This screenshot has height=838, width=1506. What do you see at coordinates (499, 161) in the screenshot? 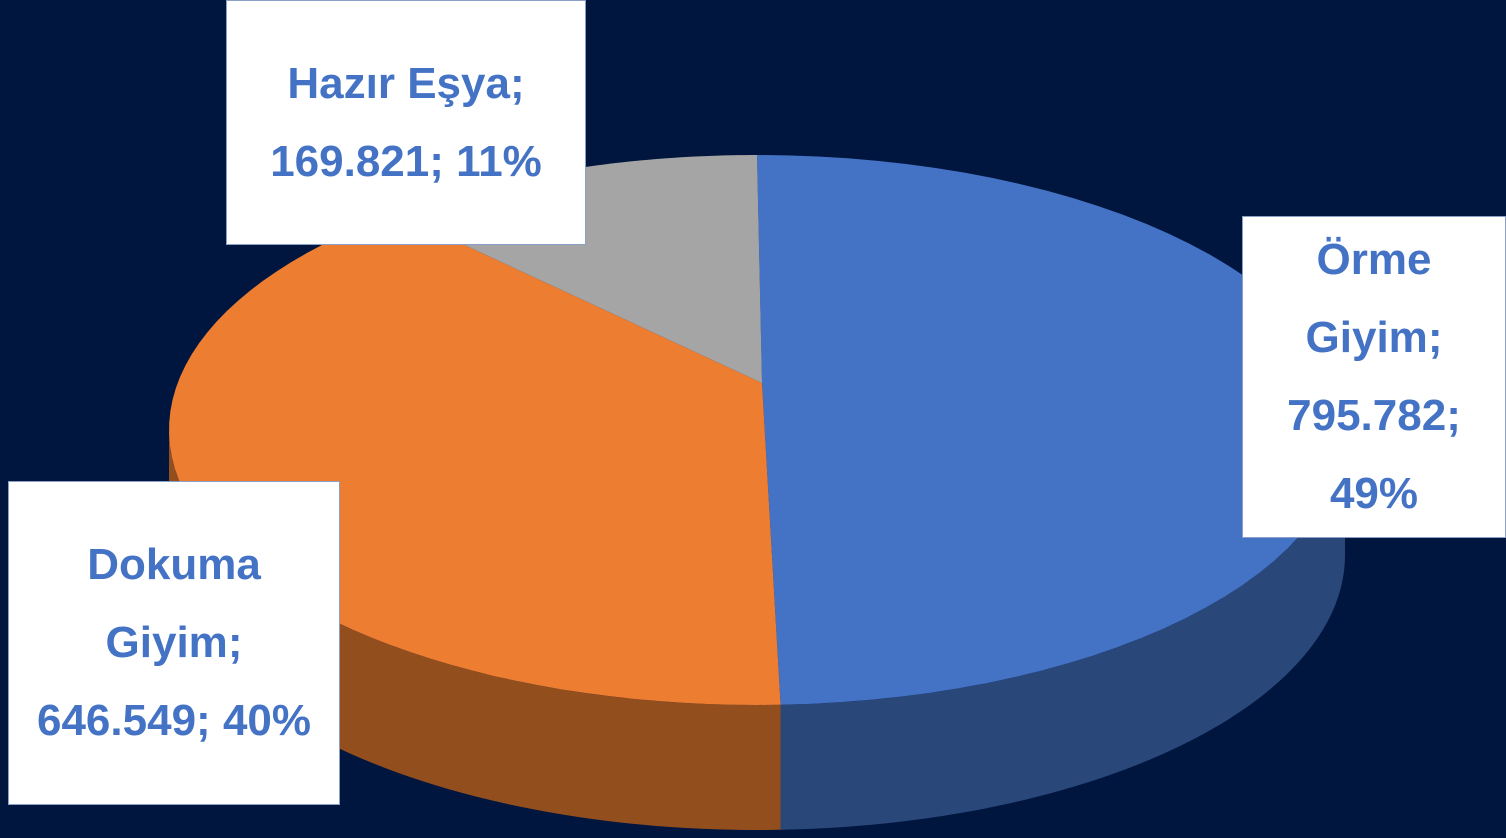
I see `percent: 11%` at bounding box center [499, 161].